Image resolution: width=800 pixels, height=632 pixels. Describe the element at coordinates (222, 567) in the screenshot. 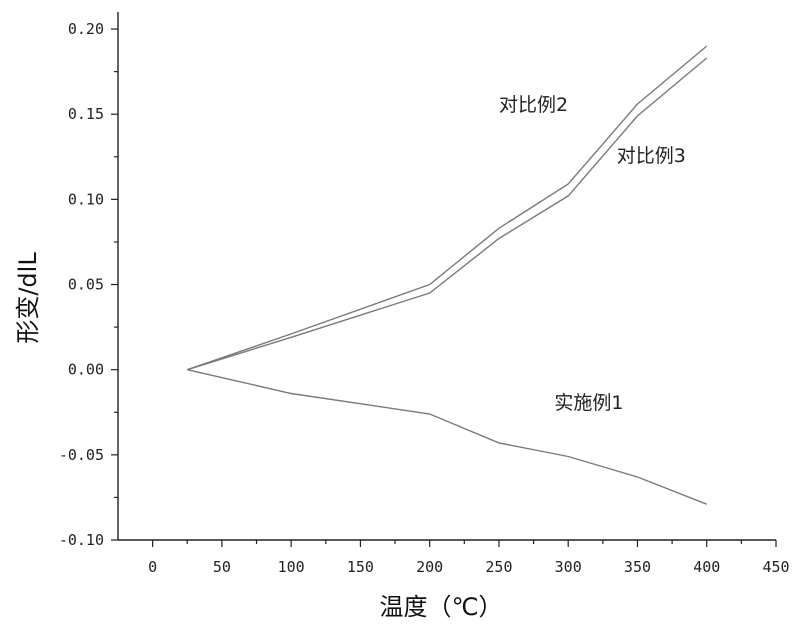

I see `x-tick-label: 50` at that location.